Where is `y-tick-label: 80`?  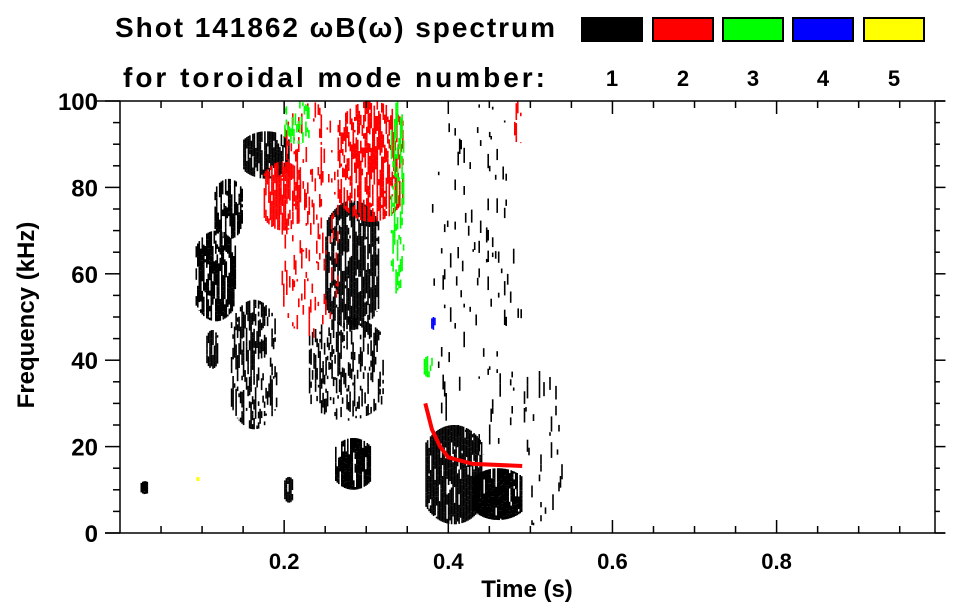
y-tick-label: 80 is located at coordinates (84, 188).